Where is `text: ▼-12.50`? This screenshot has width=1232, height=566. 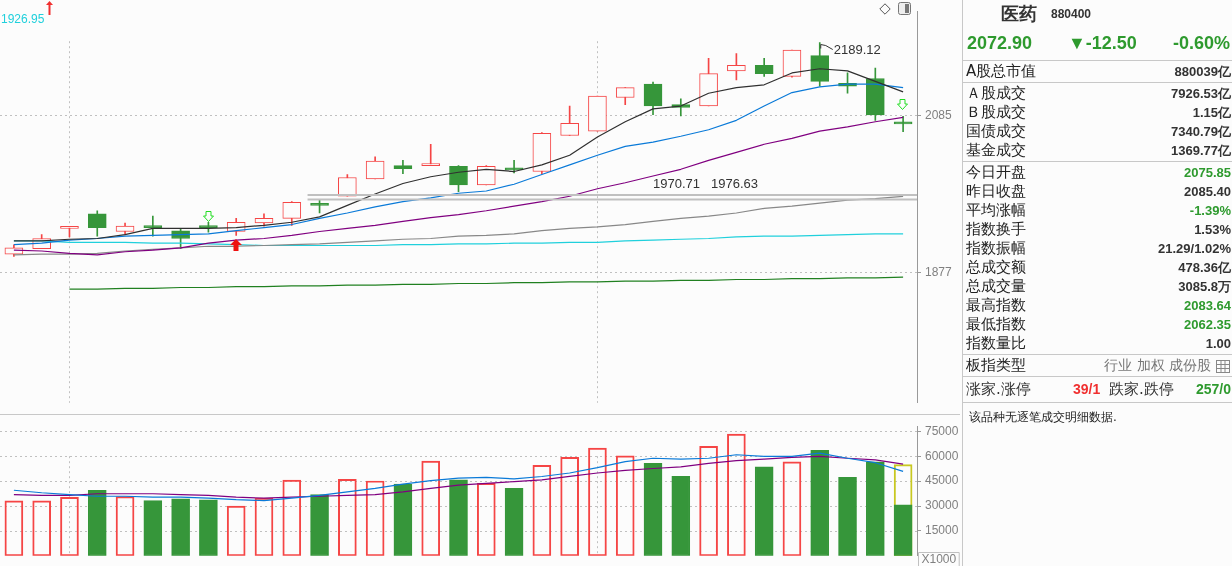 text: ▼-12.50 is located at coordinates (1102, 43).